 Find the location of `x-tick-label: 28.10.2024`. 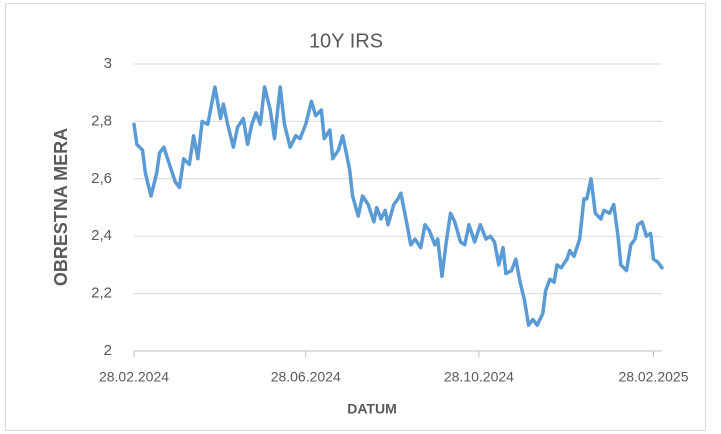

x-tick-label: 28.10.2024 is located at coordinates (479, 377).